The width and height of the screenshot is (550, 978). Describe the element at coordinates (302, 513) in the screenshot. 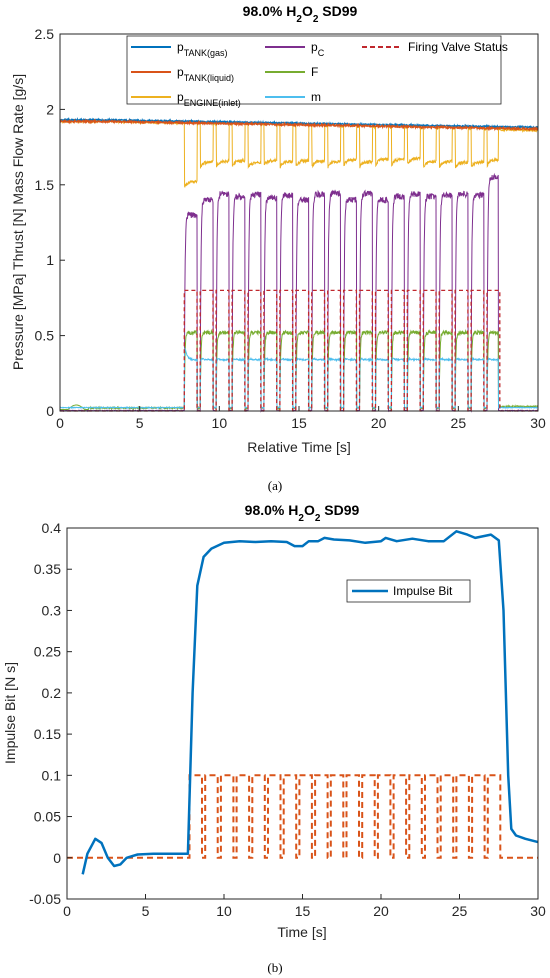

I see `chart-b-title: 98.0% H2O2 SD99` at that location.